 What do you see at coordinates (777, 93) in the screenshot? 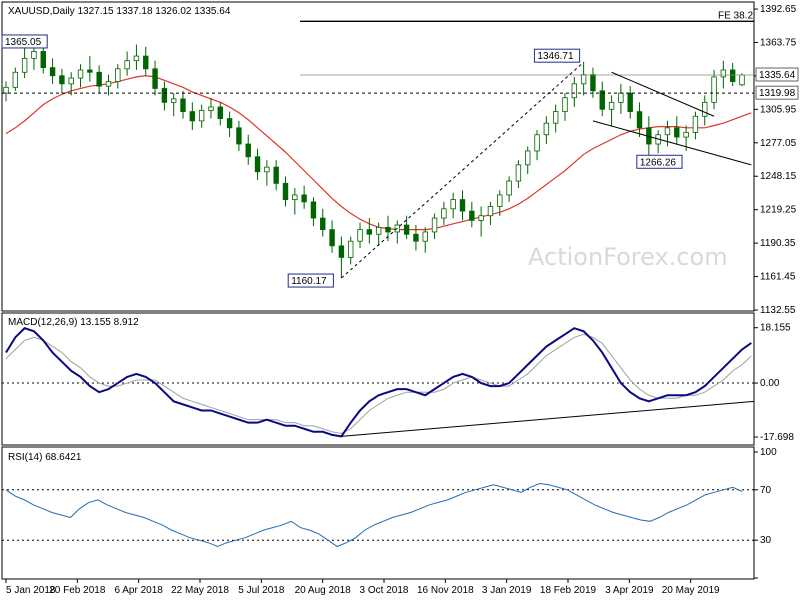
I see `support-value: 1319.98` at bounding box center [777, 93].